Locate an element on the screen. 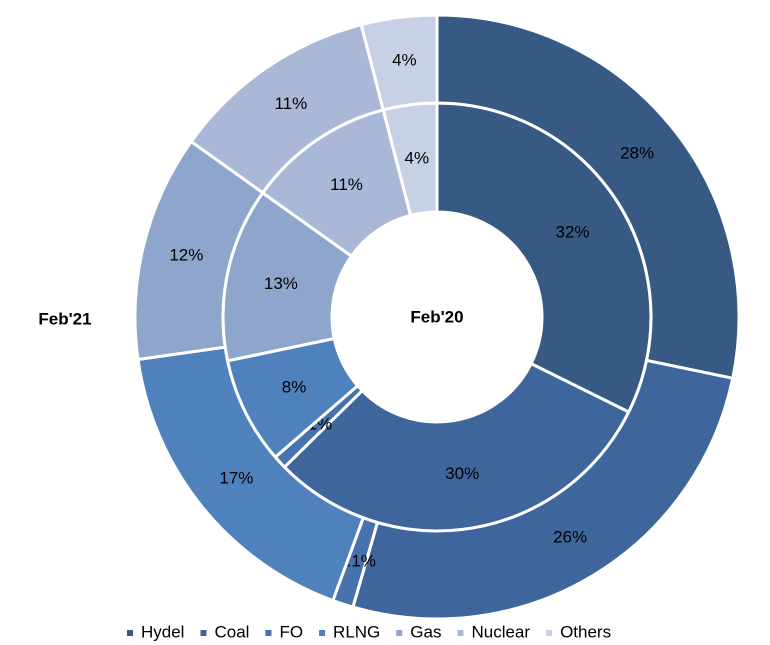 The image size is (770, 645). outer-ring-name: Feb'21 is located at coordinates (64, 318).